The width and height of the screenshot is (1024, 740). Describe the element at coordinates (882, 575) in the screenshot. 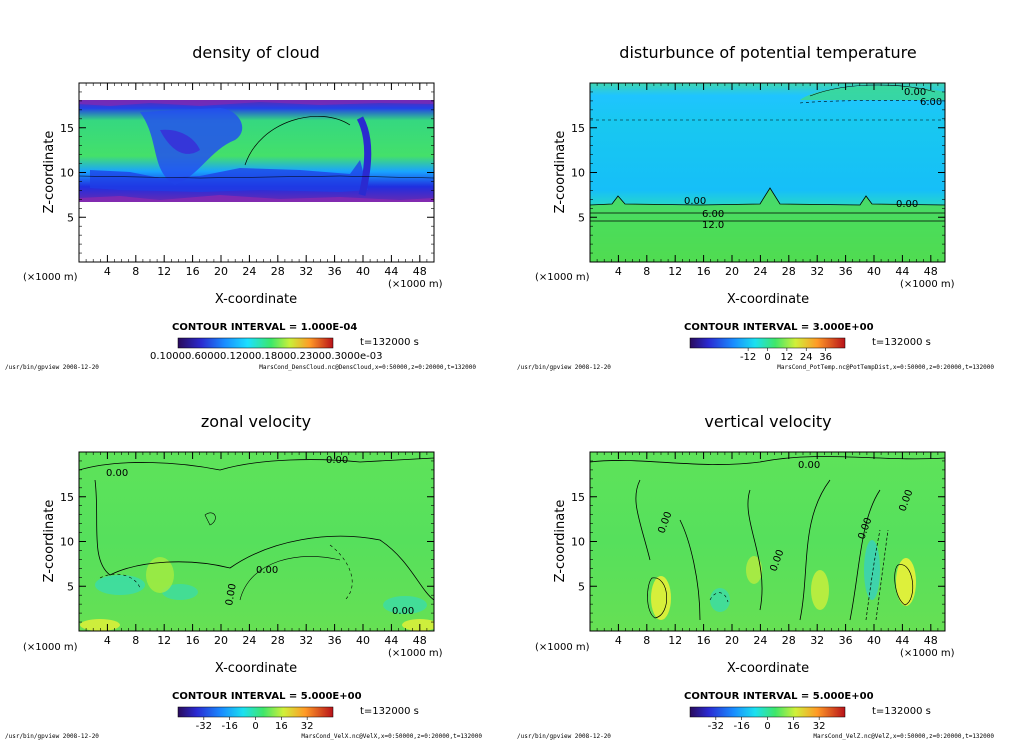

I see `contour-dashed` at that location.